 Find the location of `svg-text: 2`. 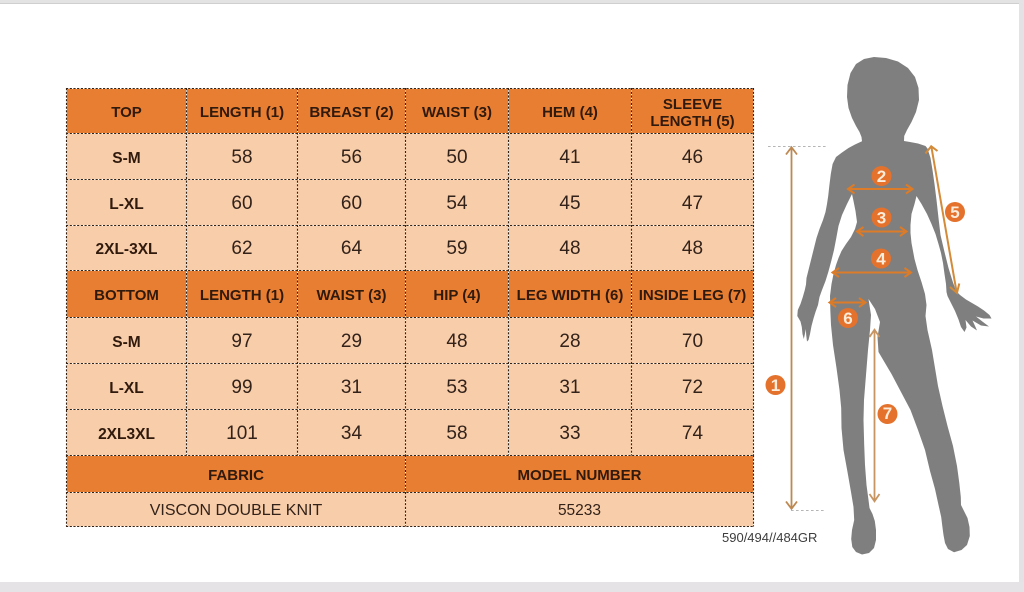

svg-text: 2 is located at coordinates (881, 176).